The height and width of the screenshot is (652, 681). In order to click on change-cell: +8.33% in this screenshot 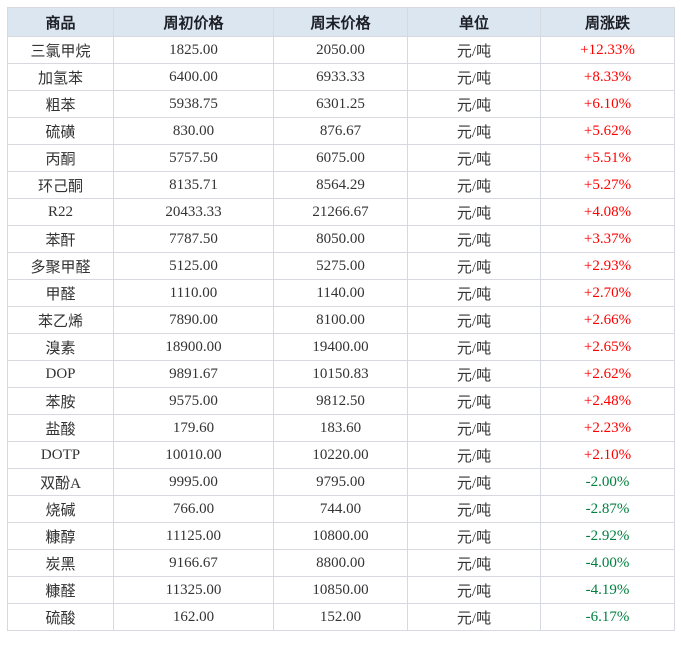, I will do `click(607, 77)`.